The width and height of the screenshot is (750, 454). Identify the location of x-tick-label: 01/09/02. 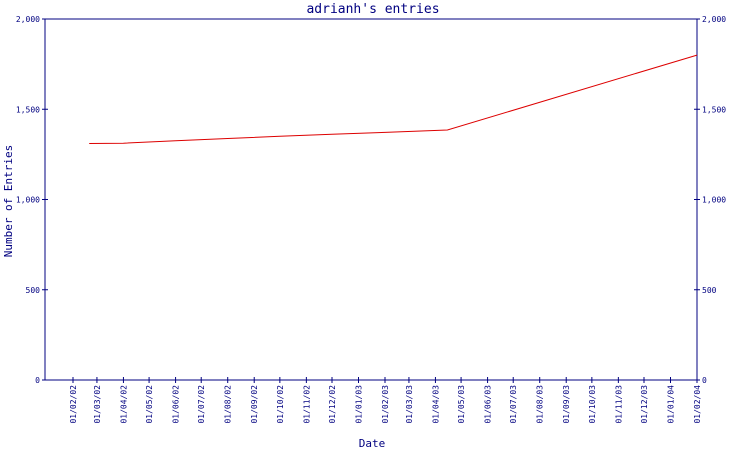
(254, 404).